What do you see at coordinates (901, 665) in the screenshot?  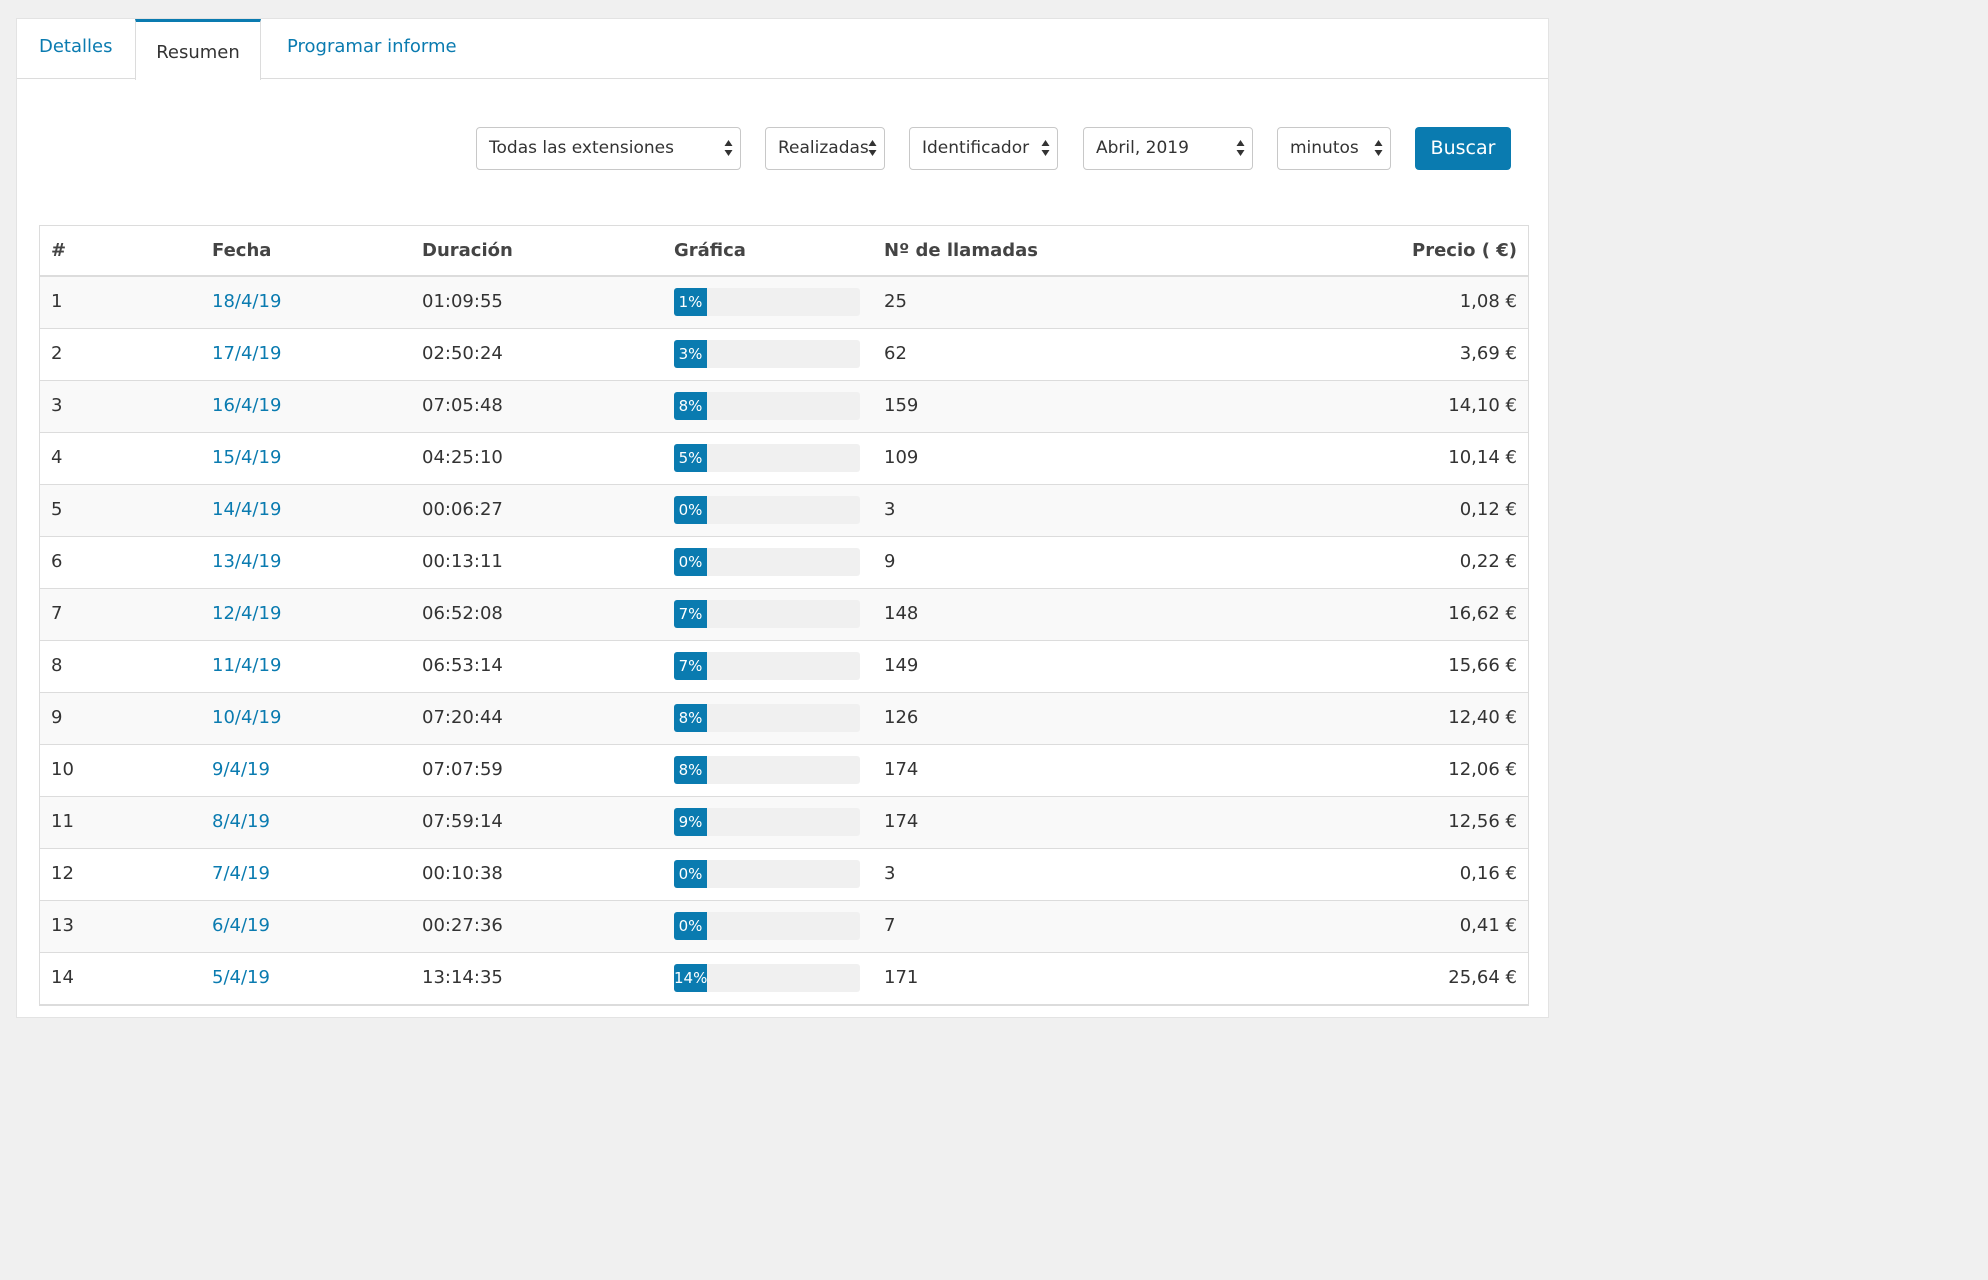 I see `row-llamadas: 149` at bounding box center [901, 665].